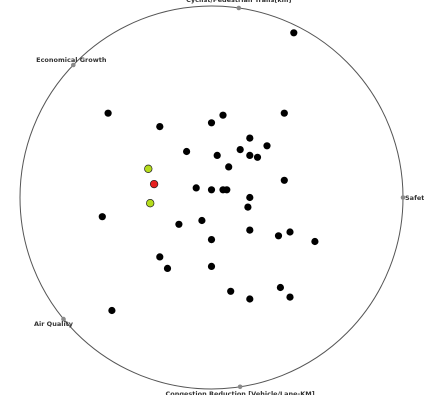 The width and height of the screenshot is (424, 395). Describe the element at coordinates (239, 392) in the screenshot. I see `axis-label-4: Congestion Reduction [Vehicle/Lane-KM]` at that location.